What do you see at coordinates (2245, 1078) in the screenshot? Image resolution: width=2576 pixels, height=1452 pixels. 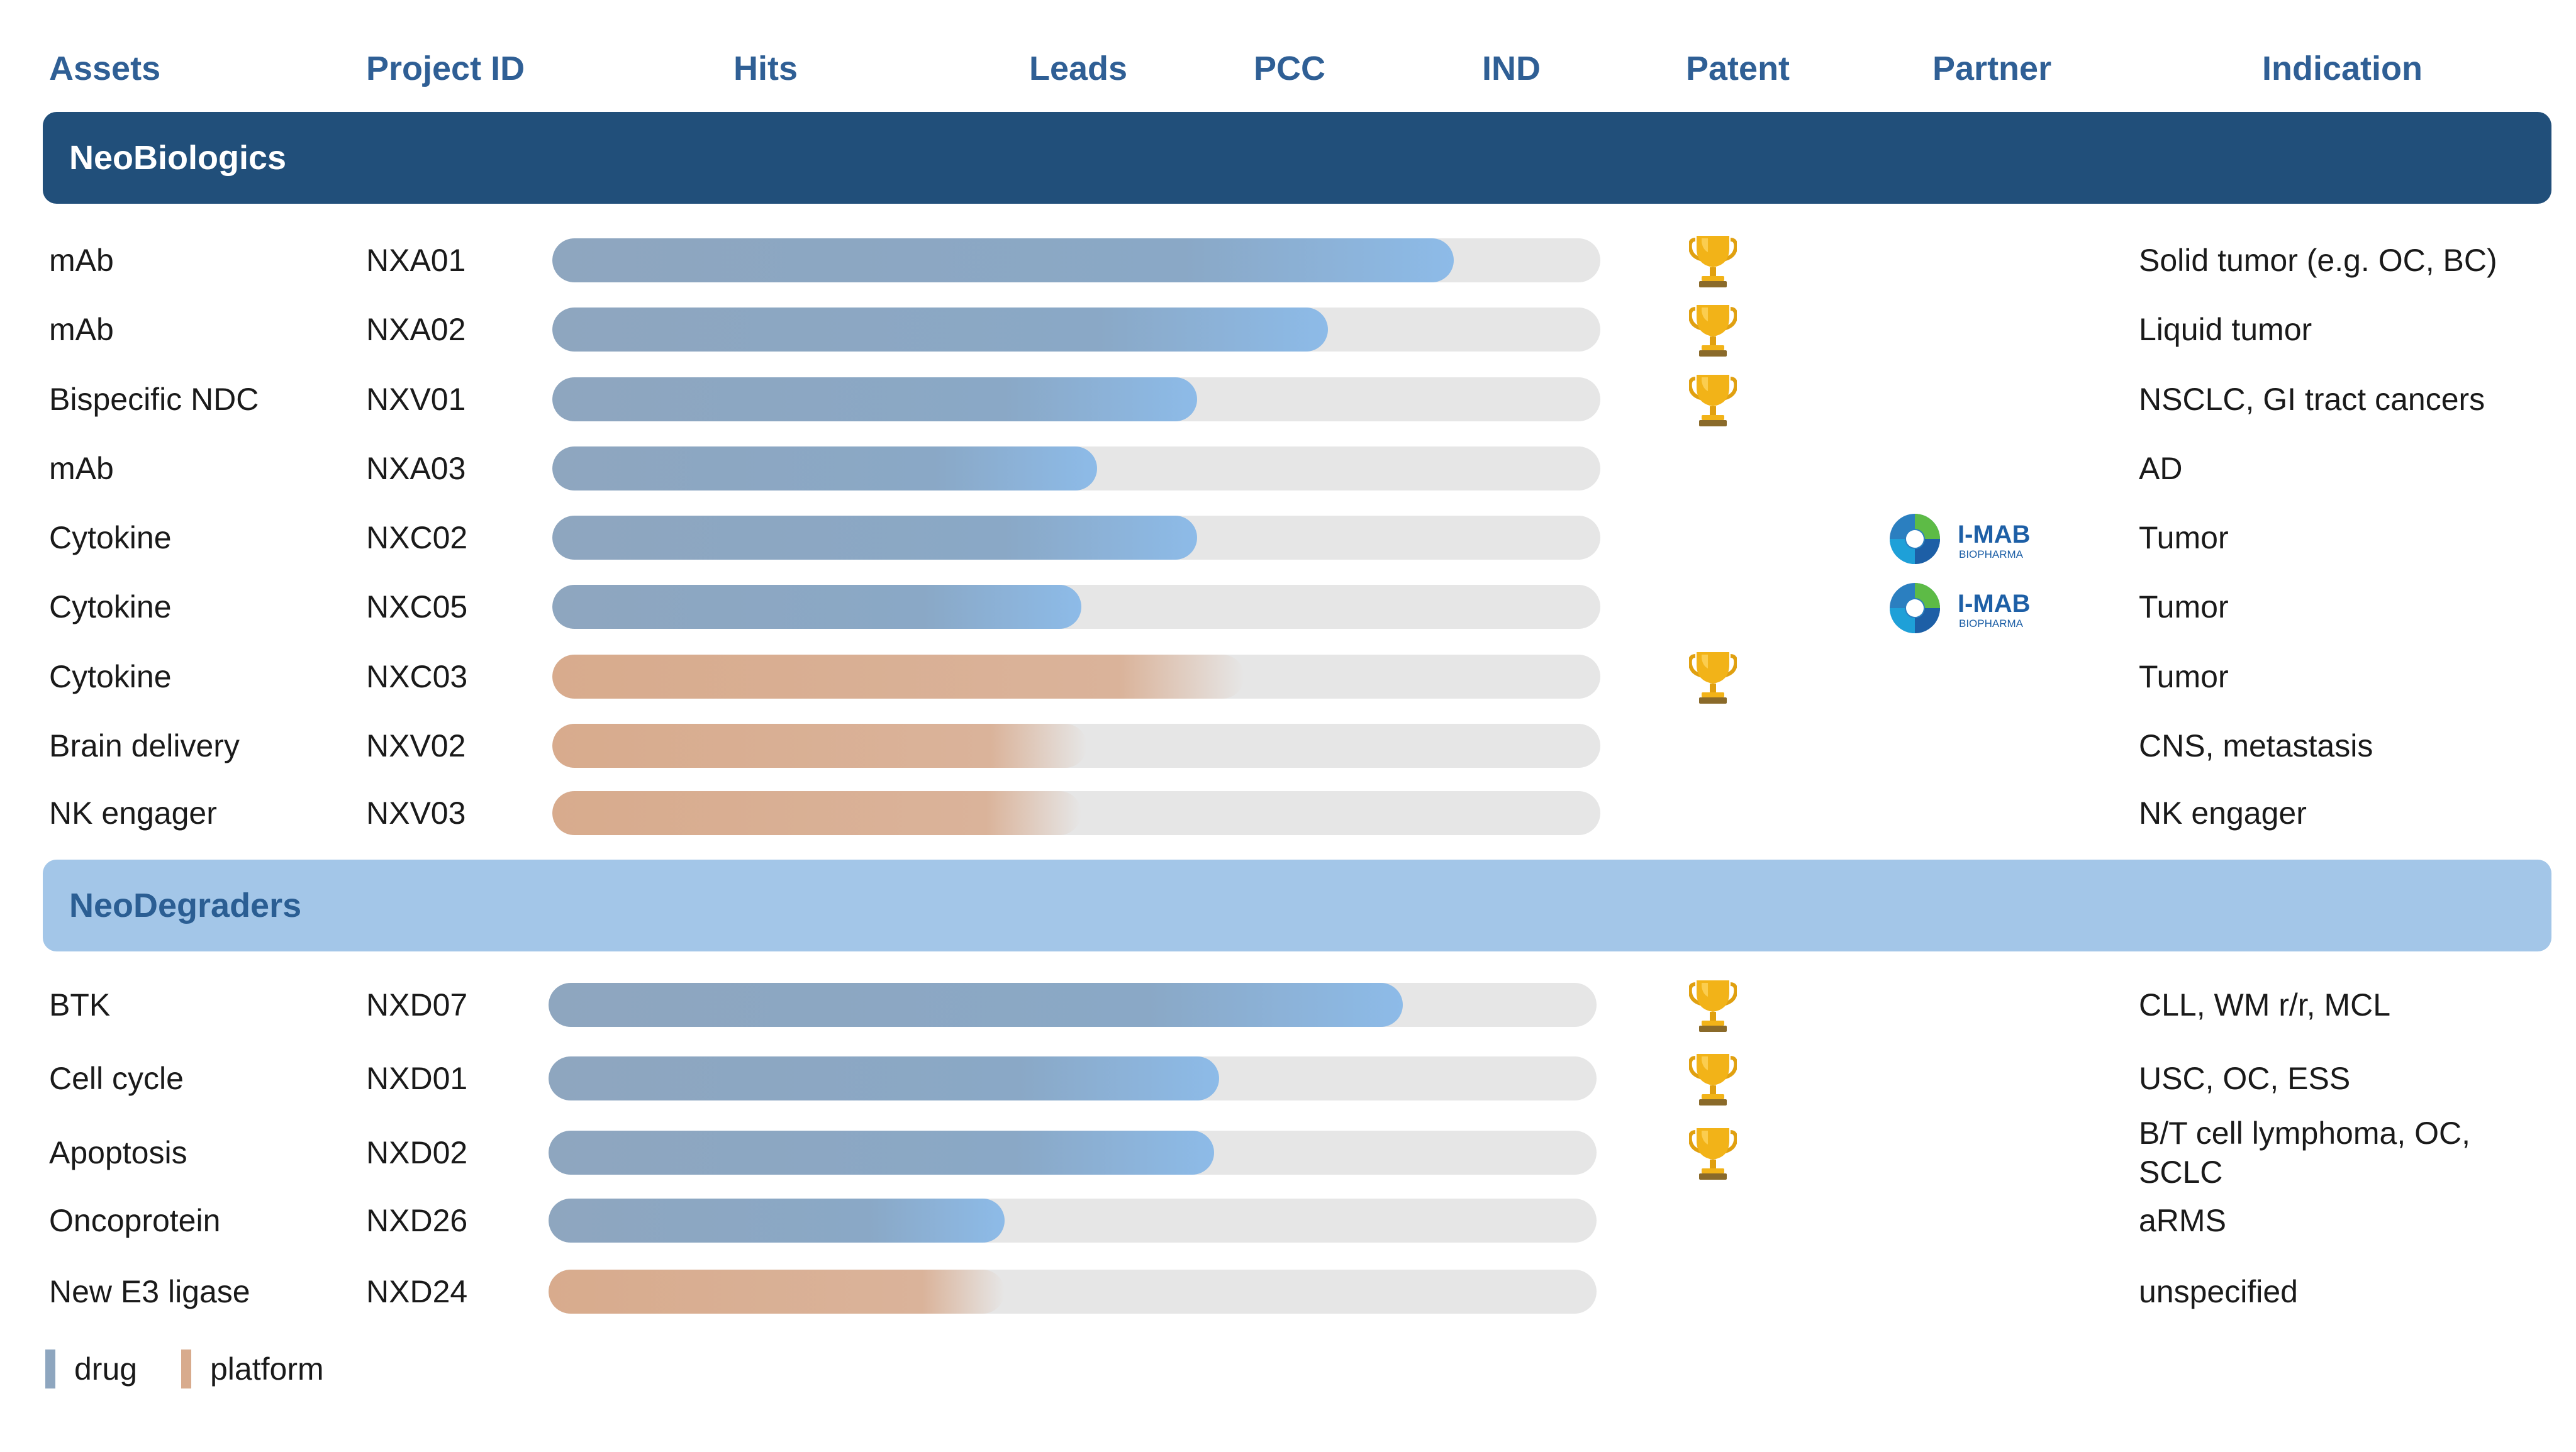 I see `indication-label: USC, OC, ESS` at bounding box center [2245, 1078].